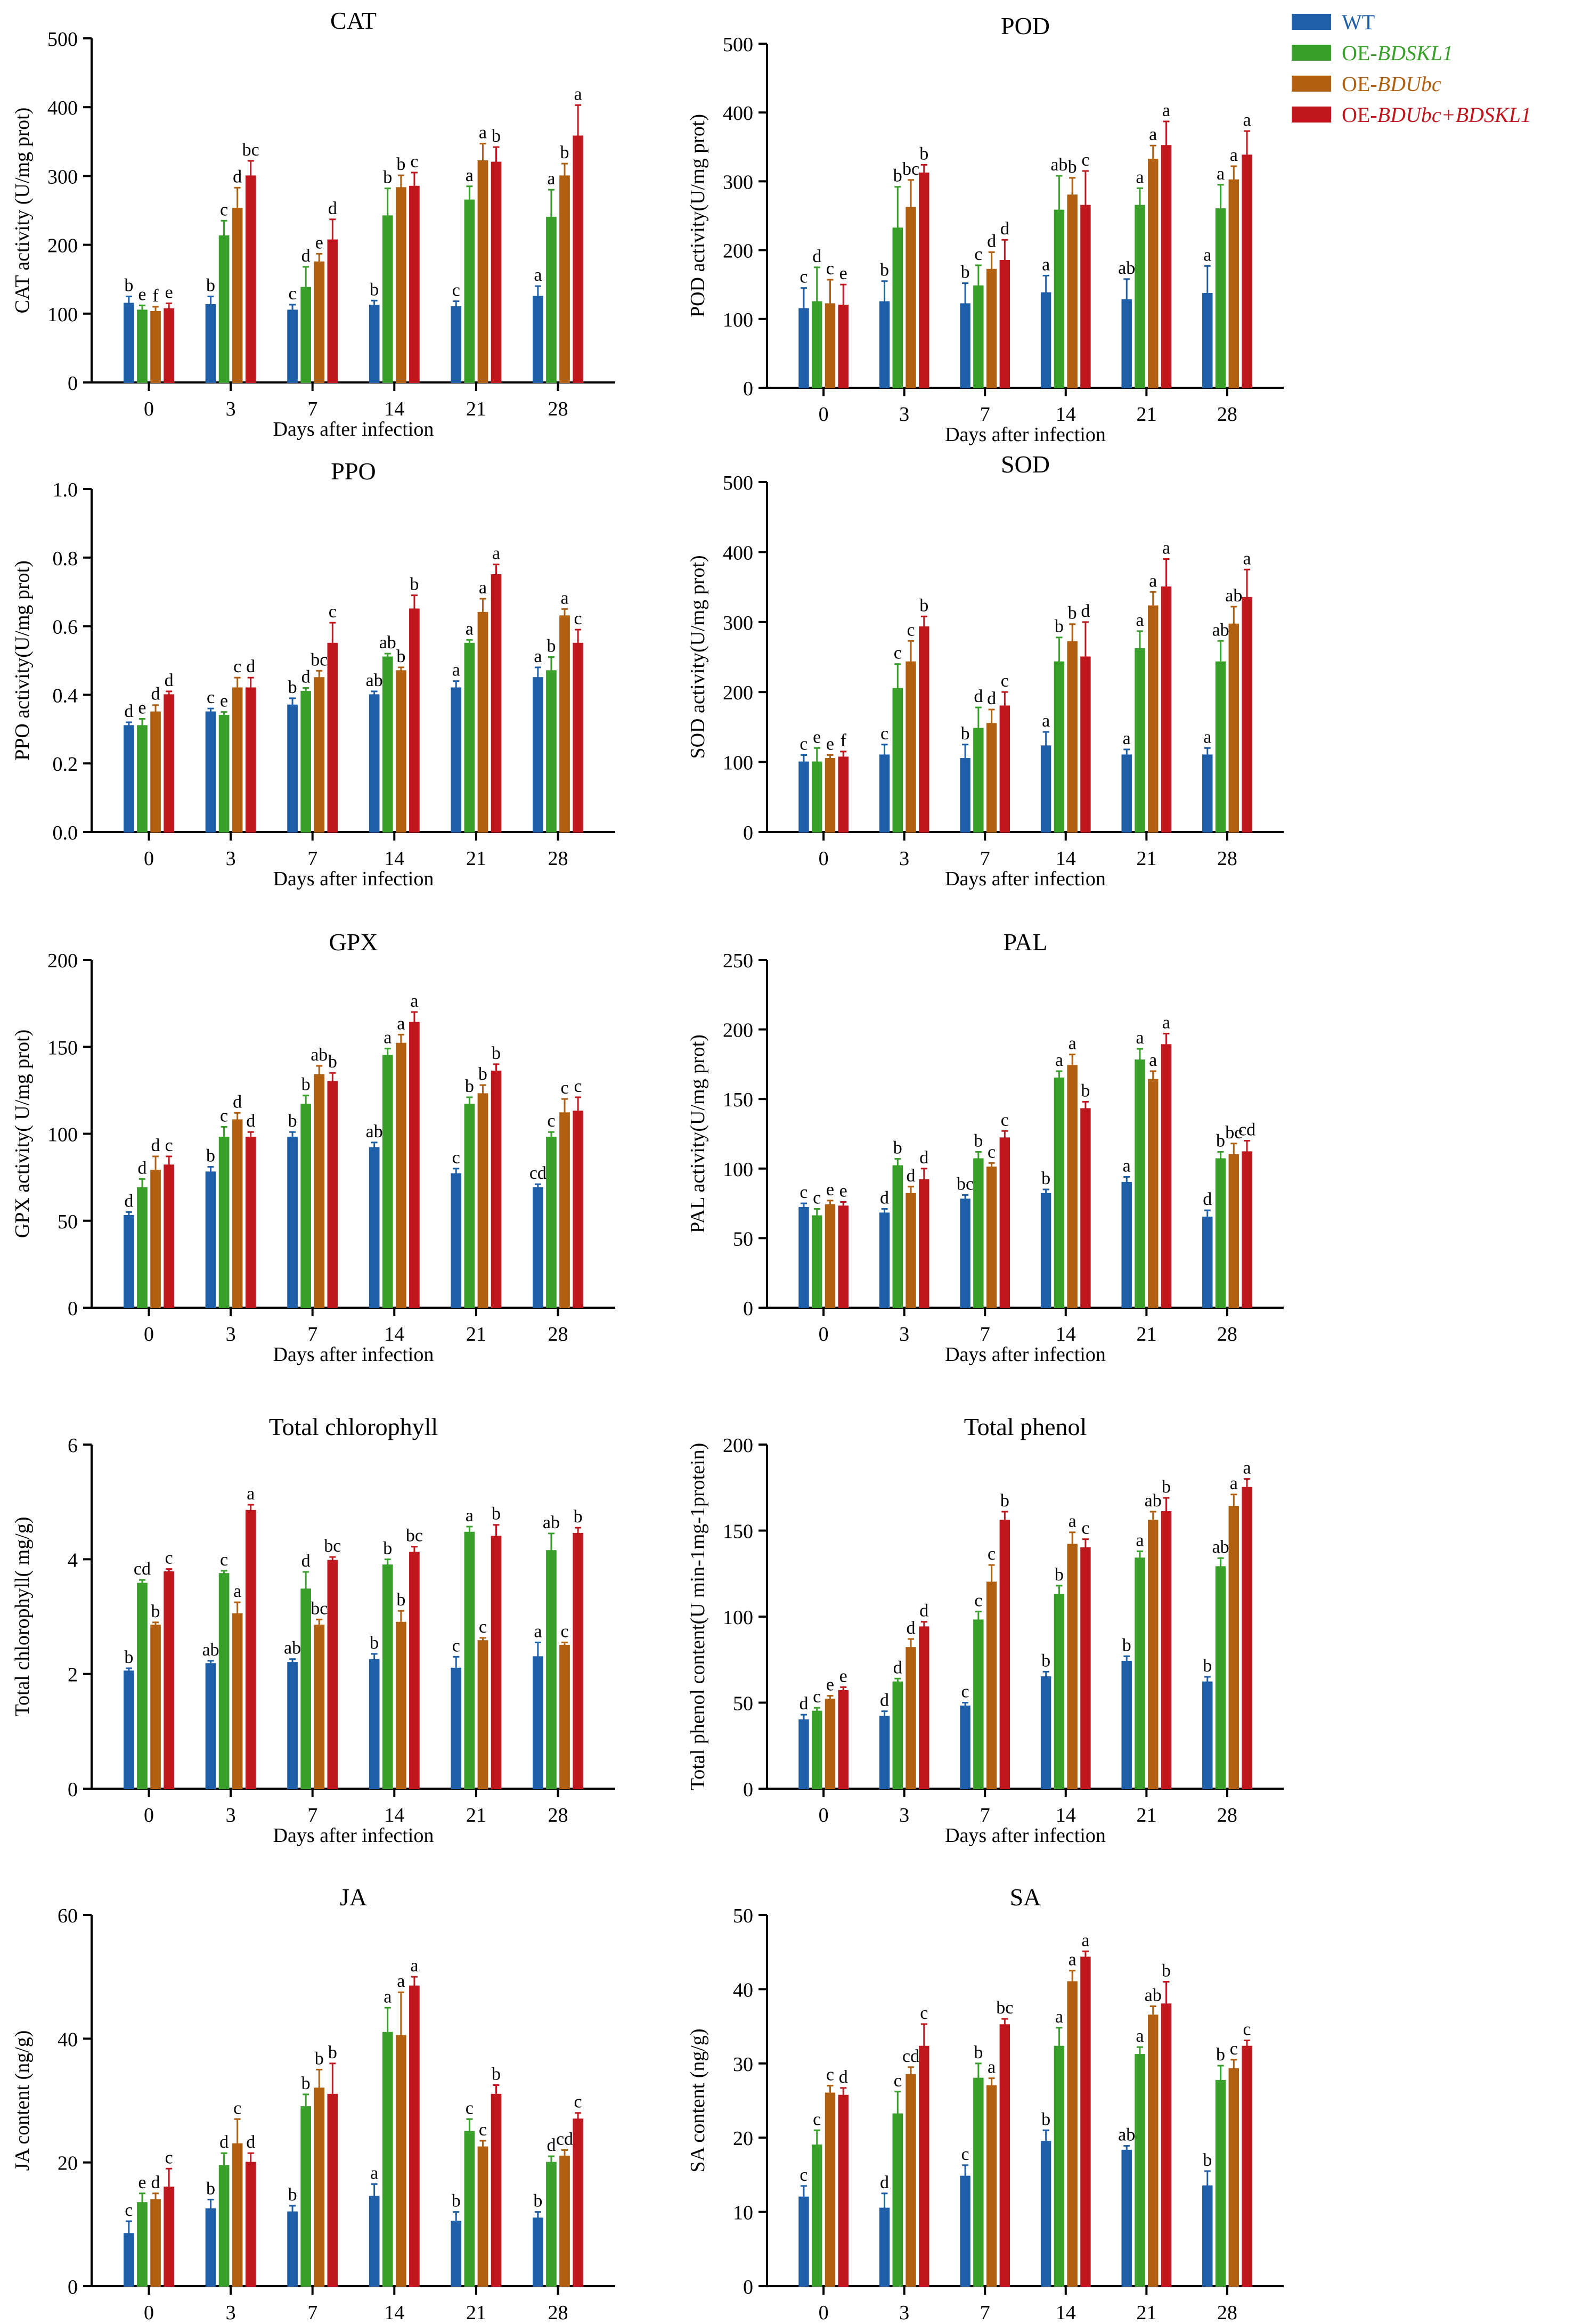 Image resolution: width=1574 pixels, height=2324 pixels. I want to click on y-tick-label: 400, so click(62, 108).